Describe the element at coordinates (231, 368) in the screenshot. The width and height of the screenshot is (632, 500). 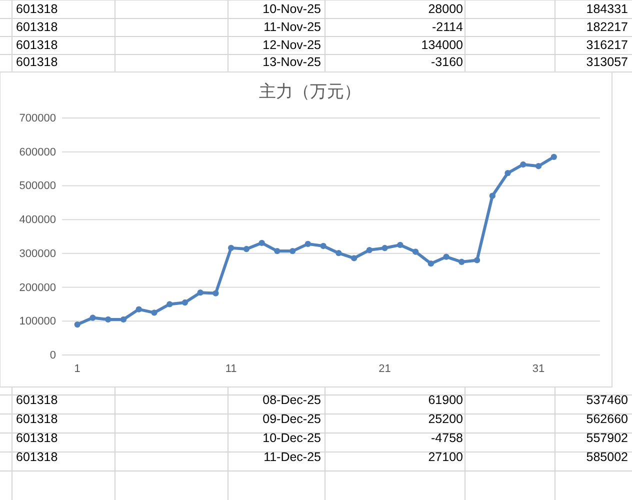
I see `x-tick-label: 11` at that location.